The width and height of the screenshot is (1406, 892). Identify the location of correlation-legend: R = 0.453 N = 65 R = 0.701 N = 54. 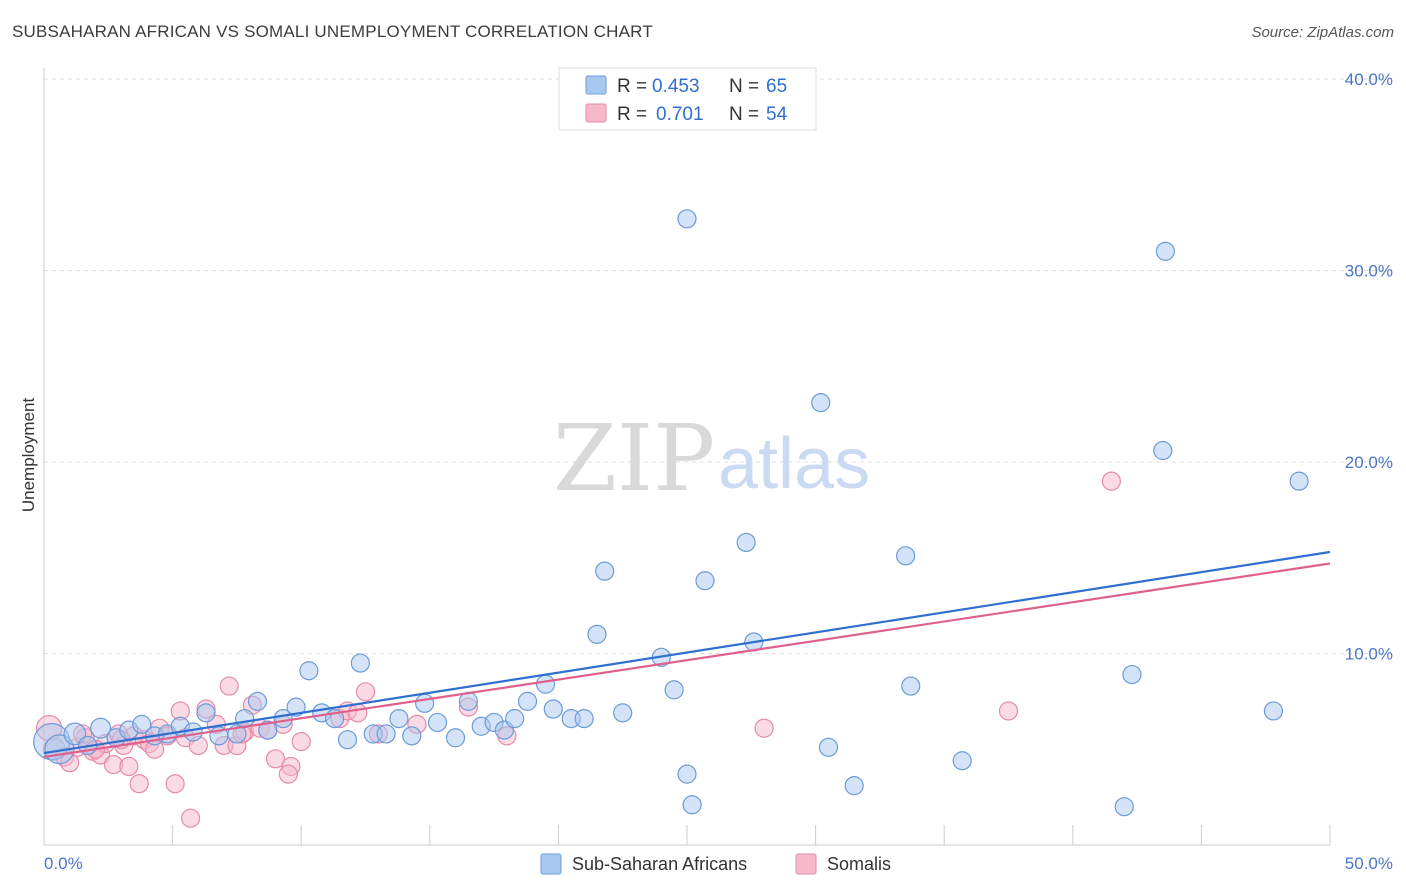
(687, 99).